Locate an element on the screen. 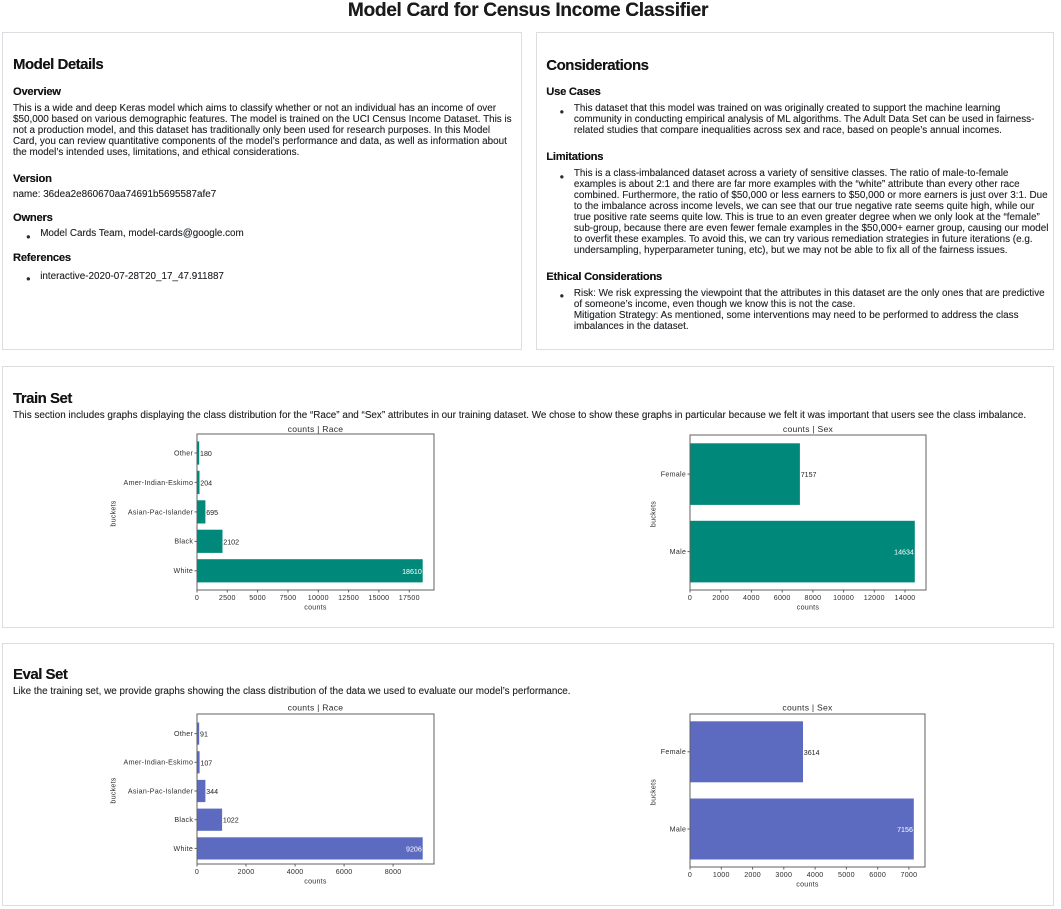 This screenshot has height=909, width=1061. svg-text: 3614 is located at coordinates (811, 752).